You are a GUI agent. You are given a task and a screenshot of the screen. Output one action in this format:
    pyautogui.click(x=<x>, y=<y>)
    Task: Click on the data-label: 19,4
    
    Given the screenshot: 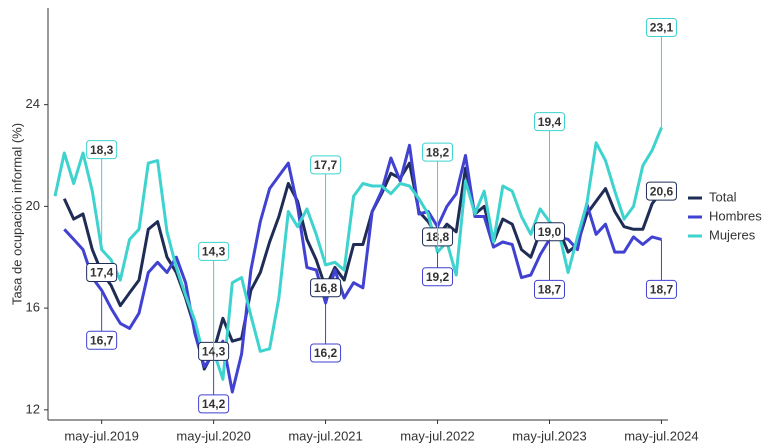 What is the action you would take?
    pyautogui.click(x=550, y=122)
    